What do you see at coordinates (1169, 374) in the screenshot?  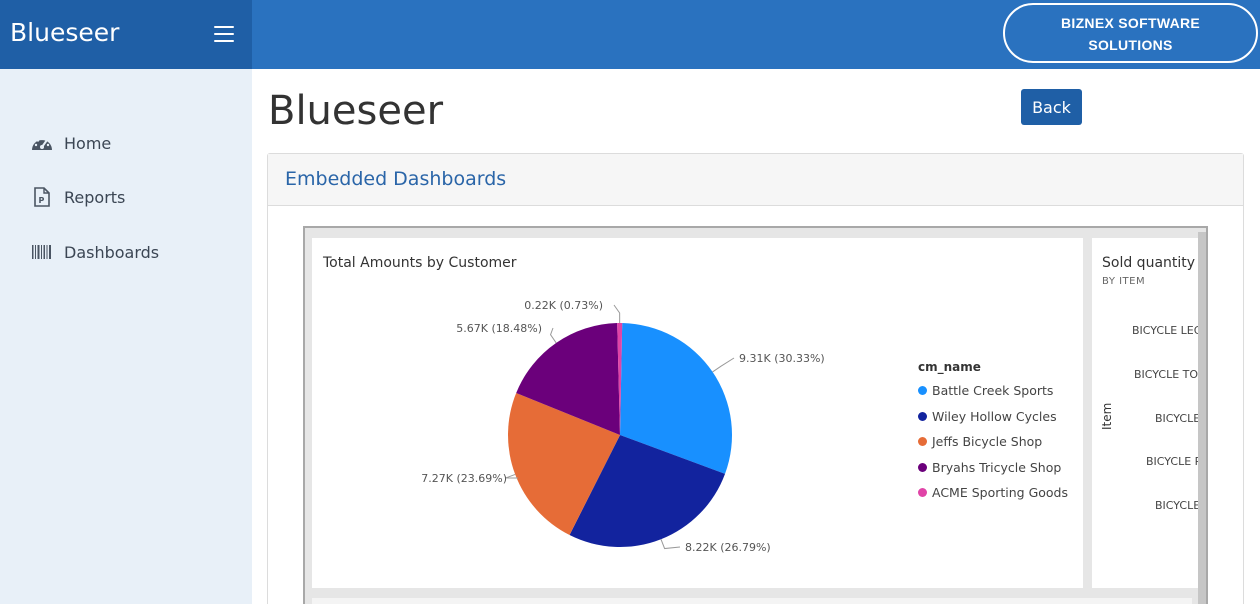 I see `bar-category-label: BICYCLE TOF` at bounding box center [1169, 374].